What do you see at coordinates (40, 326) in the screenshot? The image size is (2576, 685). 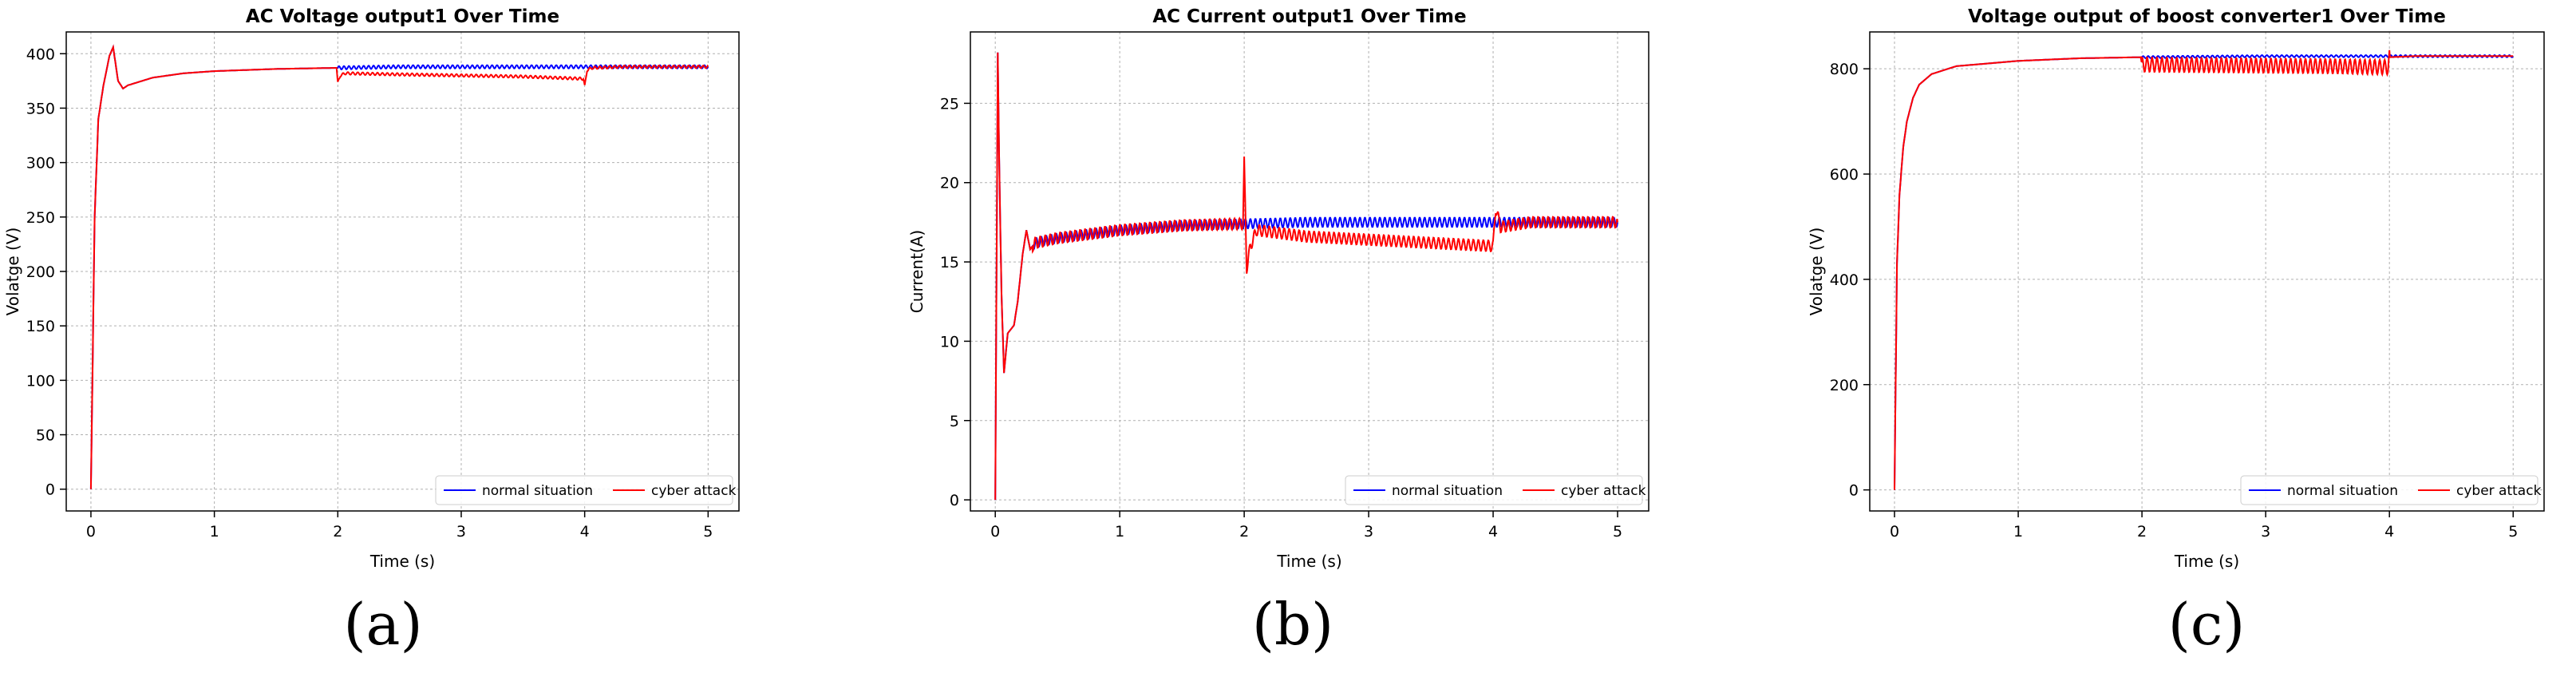 I see `y-tick-label: 150` at bounding box center [40, 326].